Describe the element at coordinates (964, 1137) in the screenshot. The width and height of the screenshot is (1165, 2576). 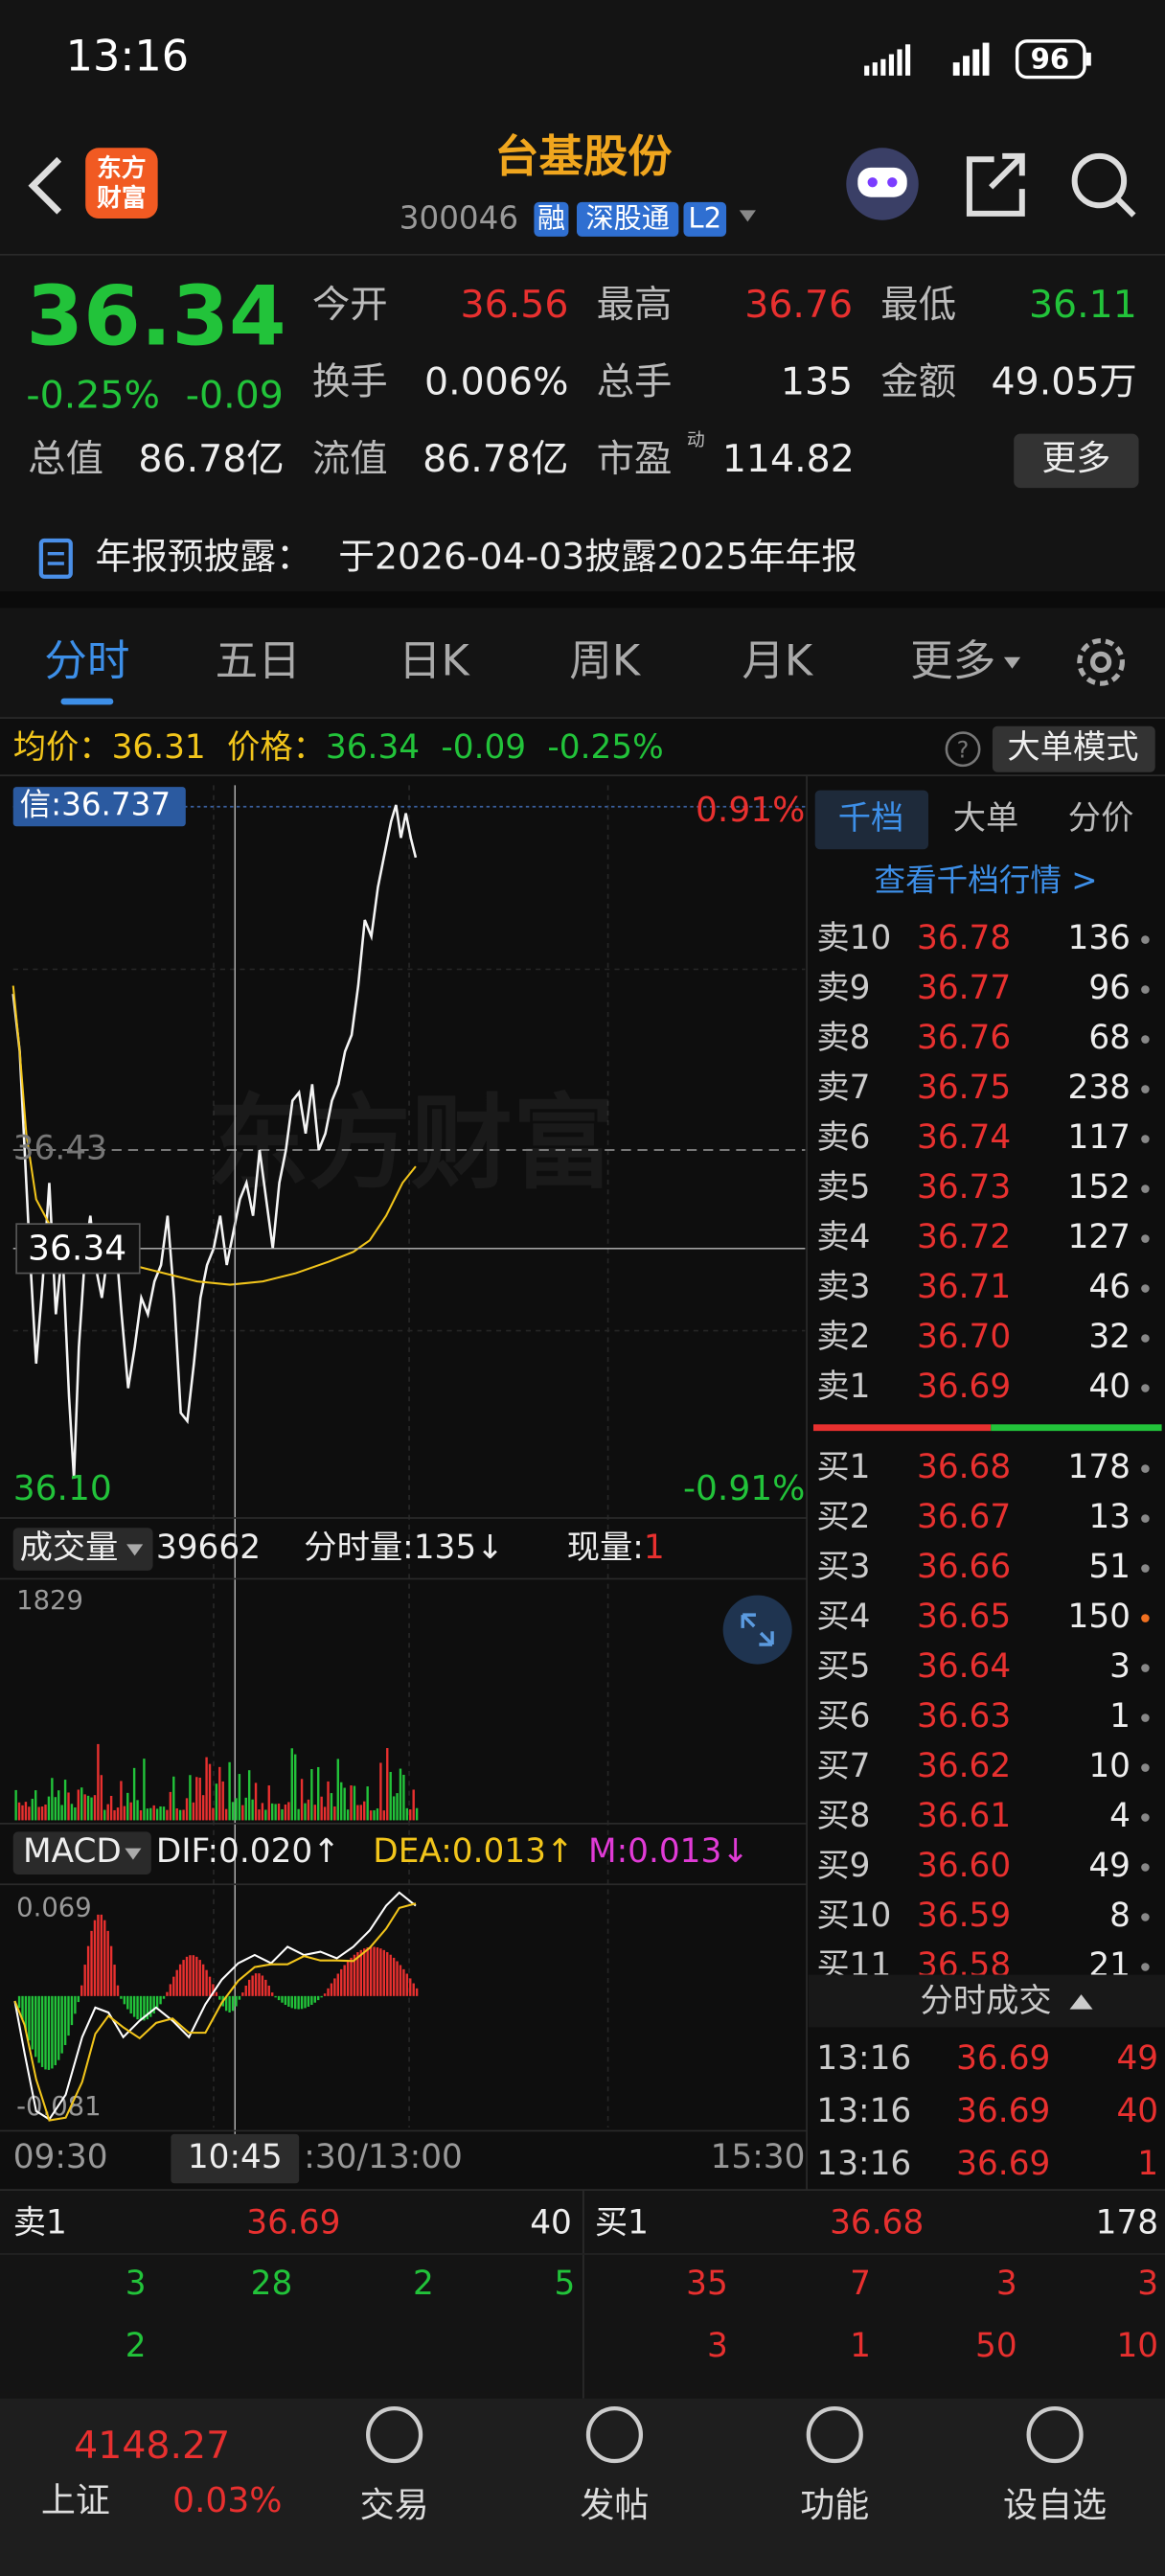
I see `book-price: 36.74` at that location.